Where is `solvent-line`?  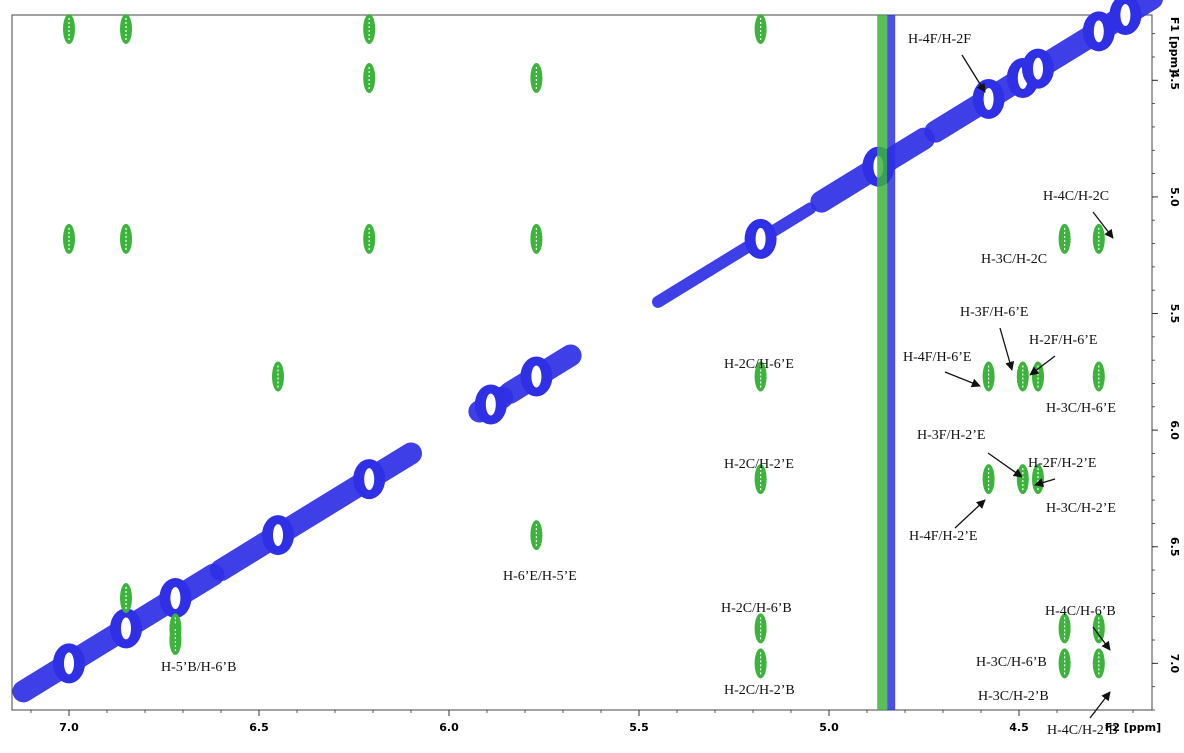 solvent-line is located at coordinates (886, 362).